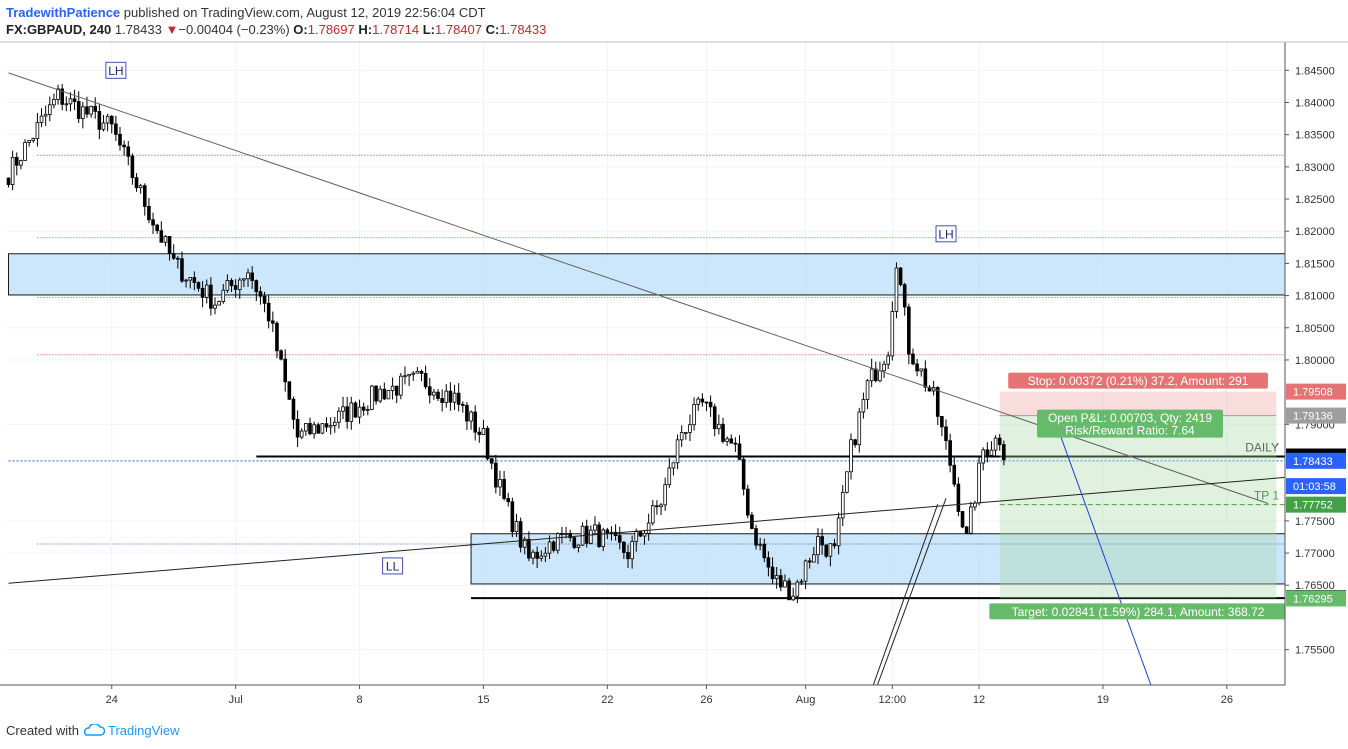  What do you see at coordinates (1315, 586) in the screenshot?
I see `y-tick-label: 1.76500` at bounding box center [1315, 586].